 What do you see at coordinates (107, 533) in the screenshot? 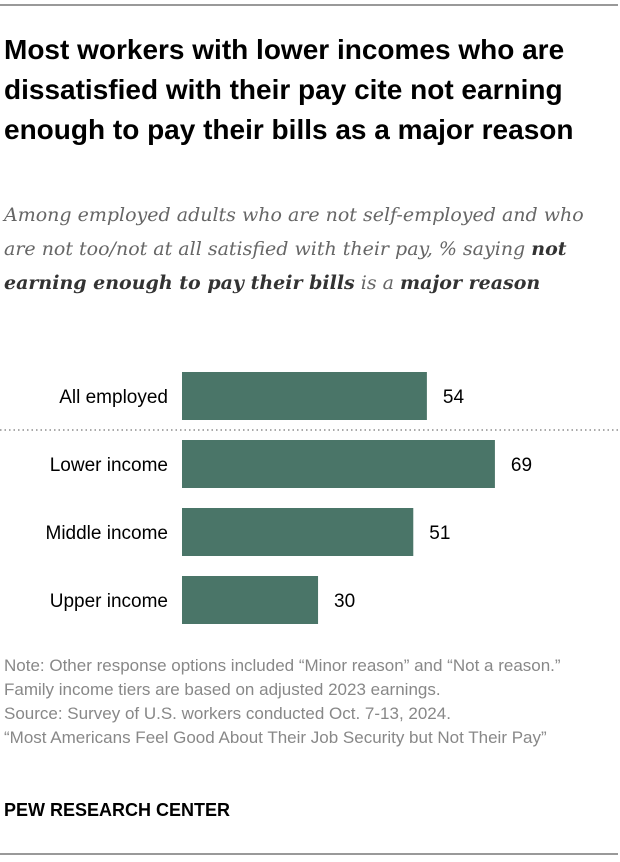
I see `category-label: Middle income` at bounding box center [107, 533].